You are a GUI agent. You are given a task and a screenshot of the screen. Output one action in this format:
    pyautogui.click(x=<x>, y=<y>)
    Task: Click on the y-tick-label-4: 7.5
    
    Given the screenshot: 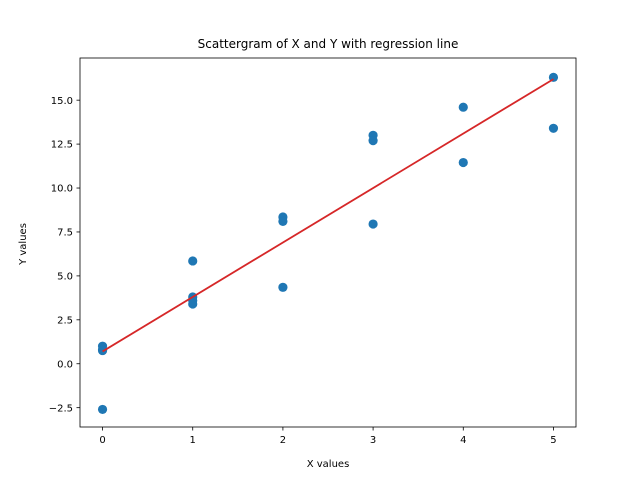 What is the action you would take?
    pyautogui.click(x=65, y=233)
    